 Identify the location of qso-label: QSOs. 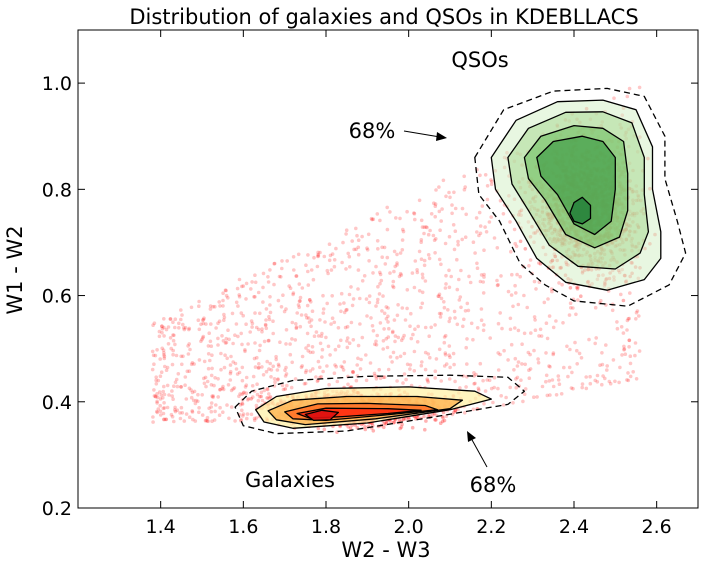
(479, 60).